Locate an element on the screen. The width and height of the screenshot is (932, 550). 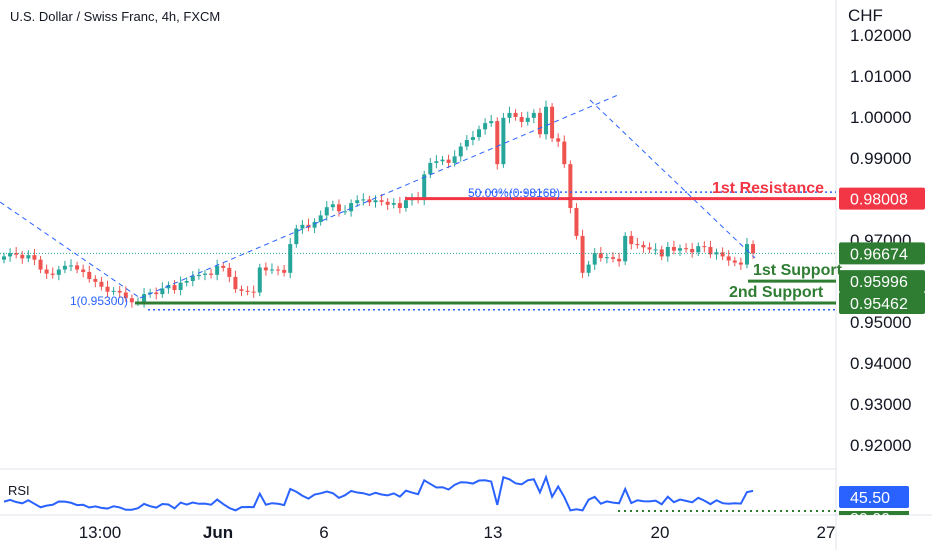
time-tick-label: 13:00 is located at coordinates (100, 532).